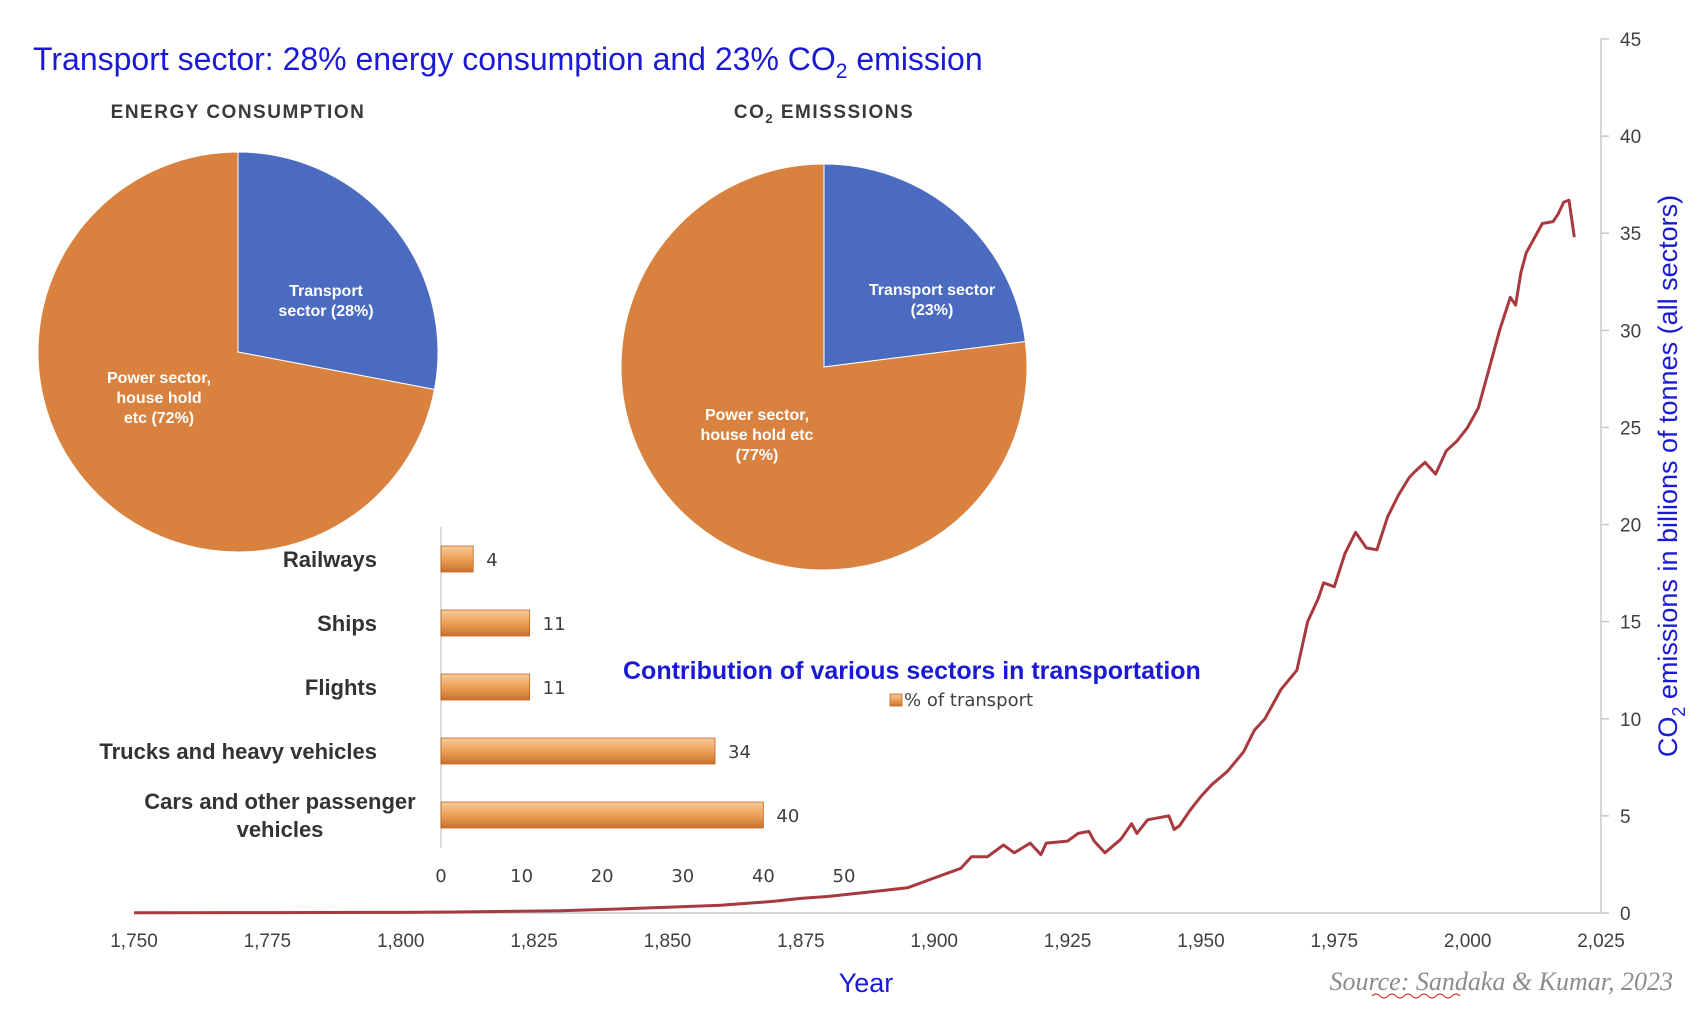  What do you see at coordinates (896, 700) in the screenshot?
I see `legend-swatch` at bounding box center [896, 700].